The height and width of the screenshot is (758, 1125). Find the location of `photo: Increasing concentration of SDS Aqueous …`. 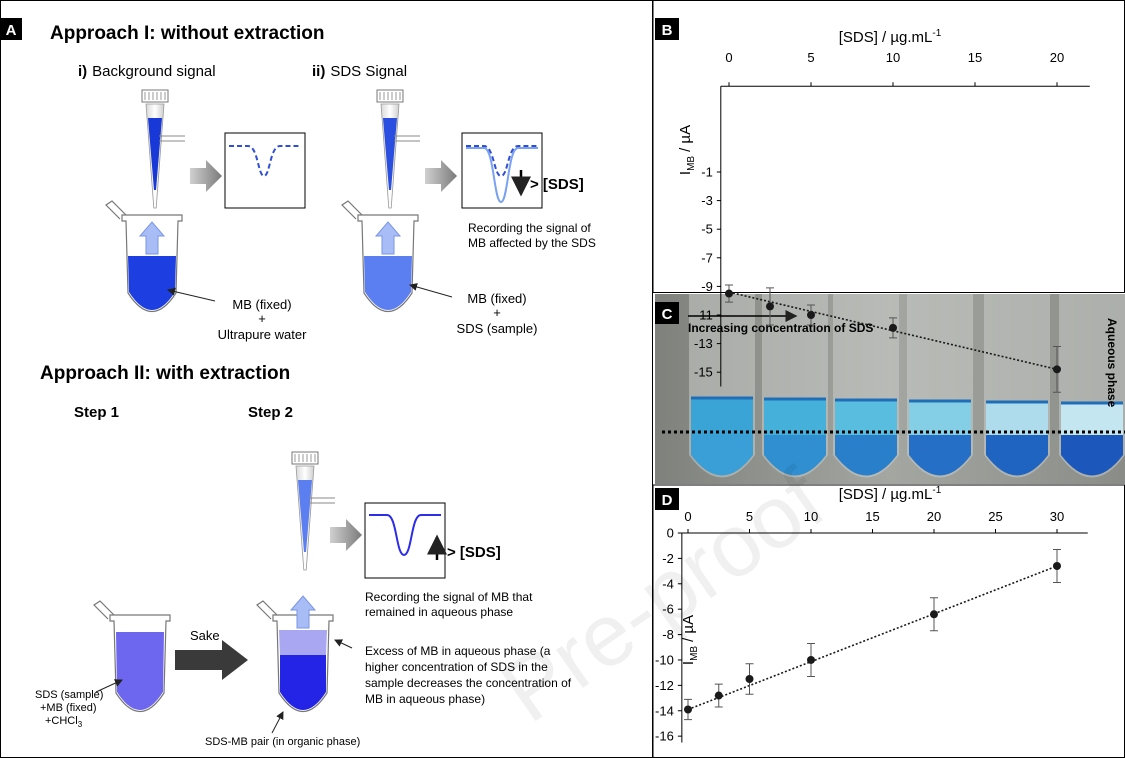

photo: Increasing concentration of SDS Aqueous … is located at coordinates (890, 389).